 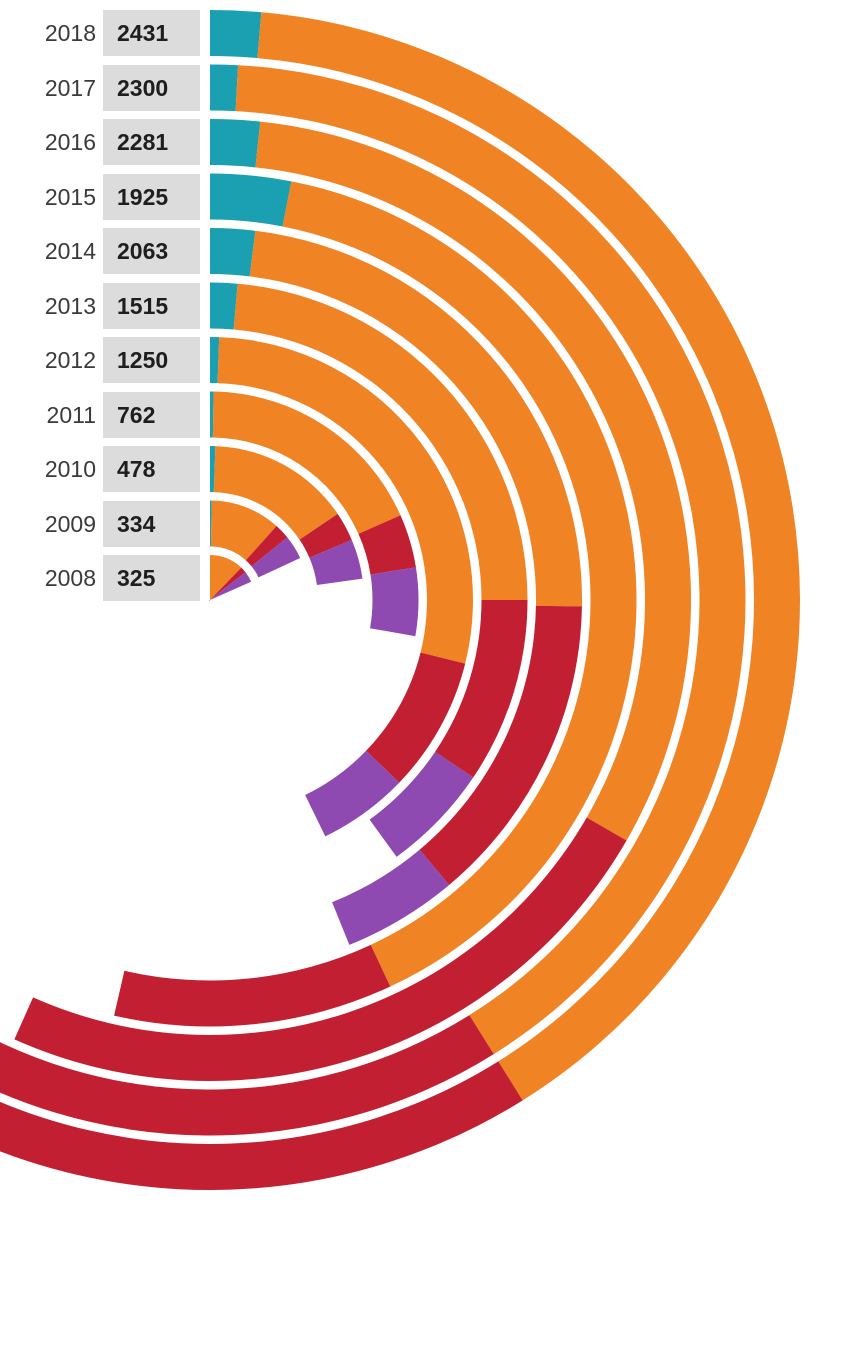 What do you see at coordinates (433, 251) in the screenshot?
I see `row-label-2014: 2014 2063` at bounding box center [433, 251].